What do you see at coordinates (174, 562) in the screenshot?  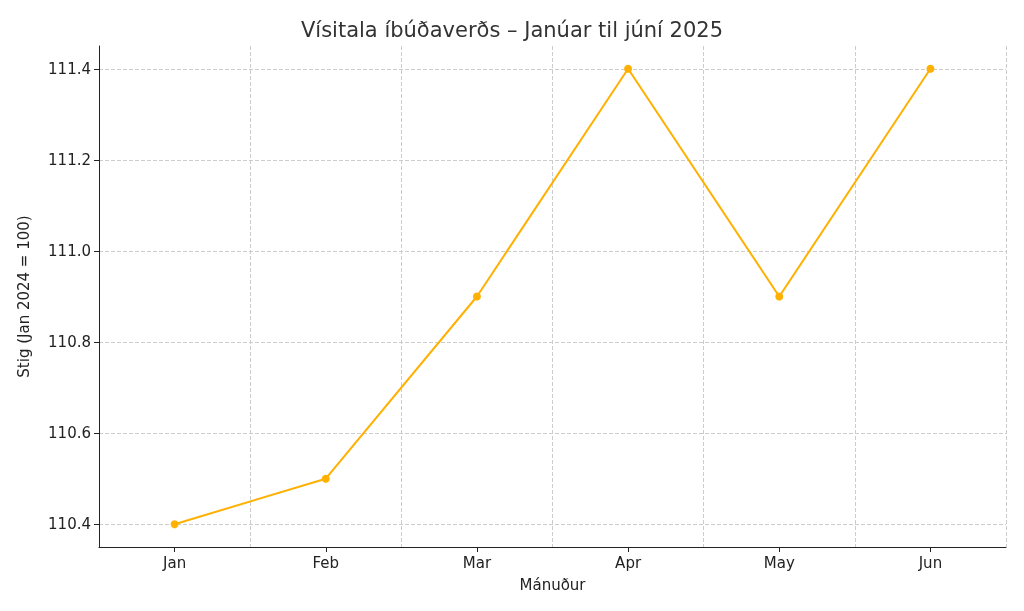 I see `x-tick-label: Jan` at bounding box center [174, 562].